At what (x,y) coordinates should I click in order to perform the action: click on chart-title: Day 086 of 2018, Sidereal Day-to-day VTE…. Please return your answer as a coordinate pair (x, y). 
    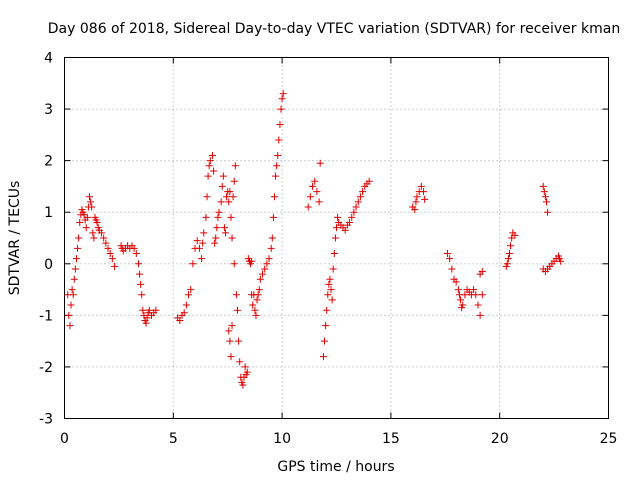
    Looking at the image, I should click on (334, 29).